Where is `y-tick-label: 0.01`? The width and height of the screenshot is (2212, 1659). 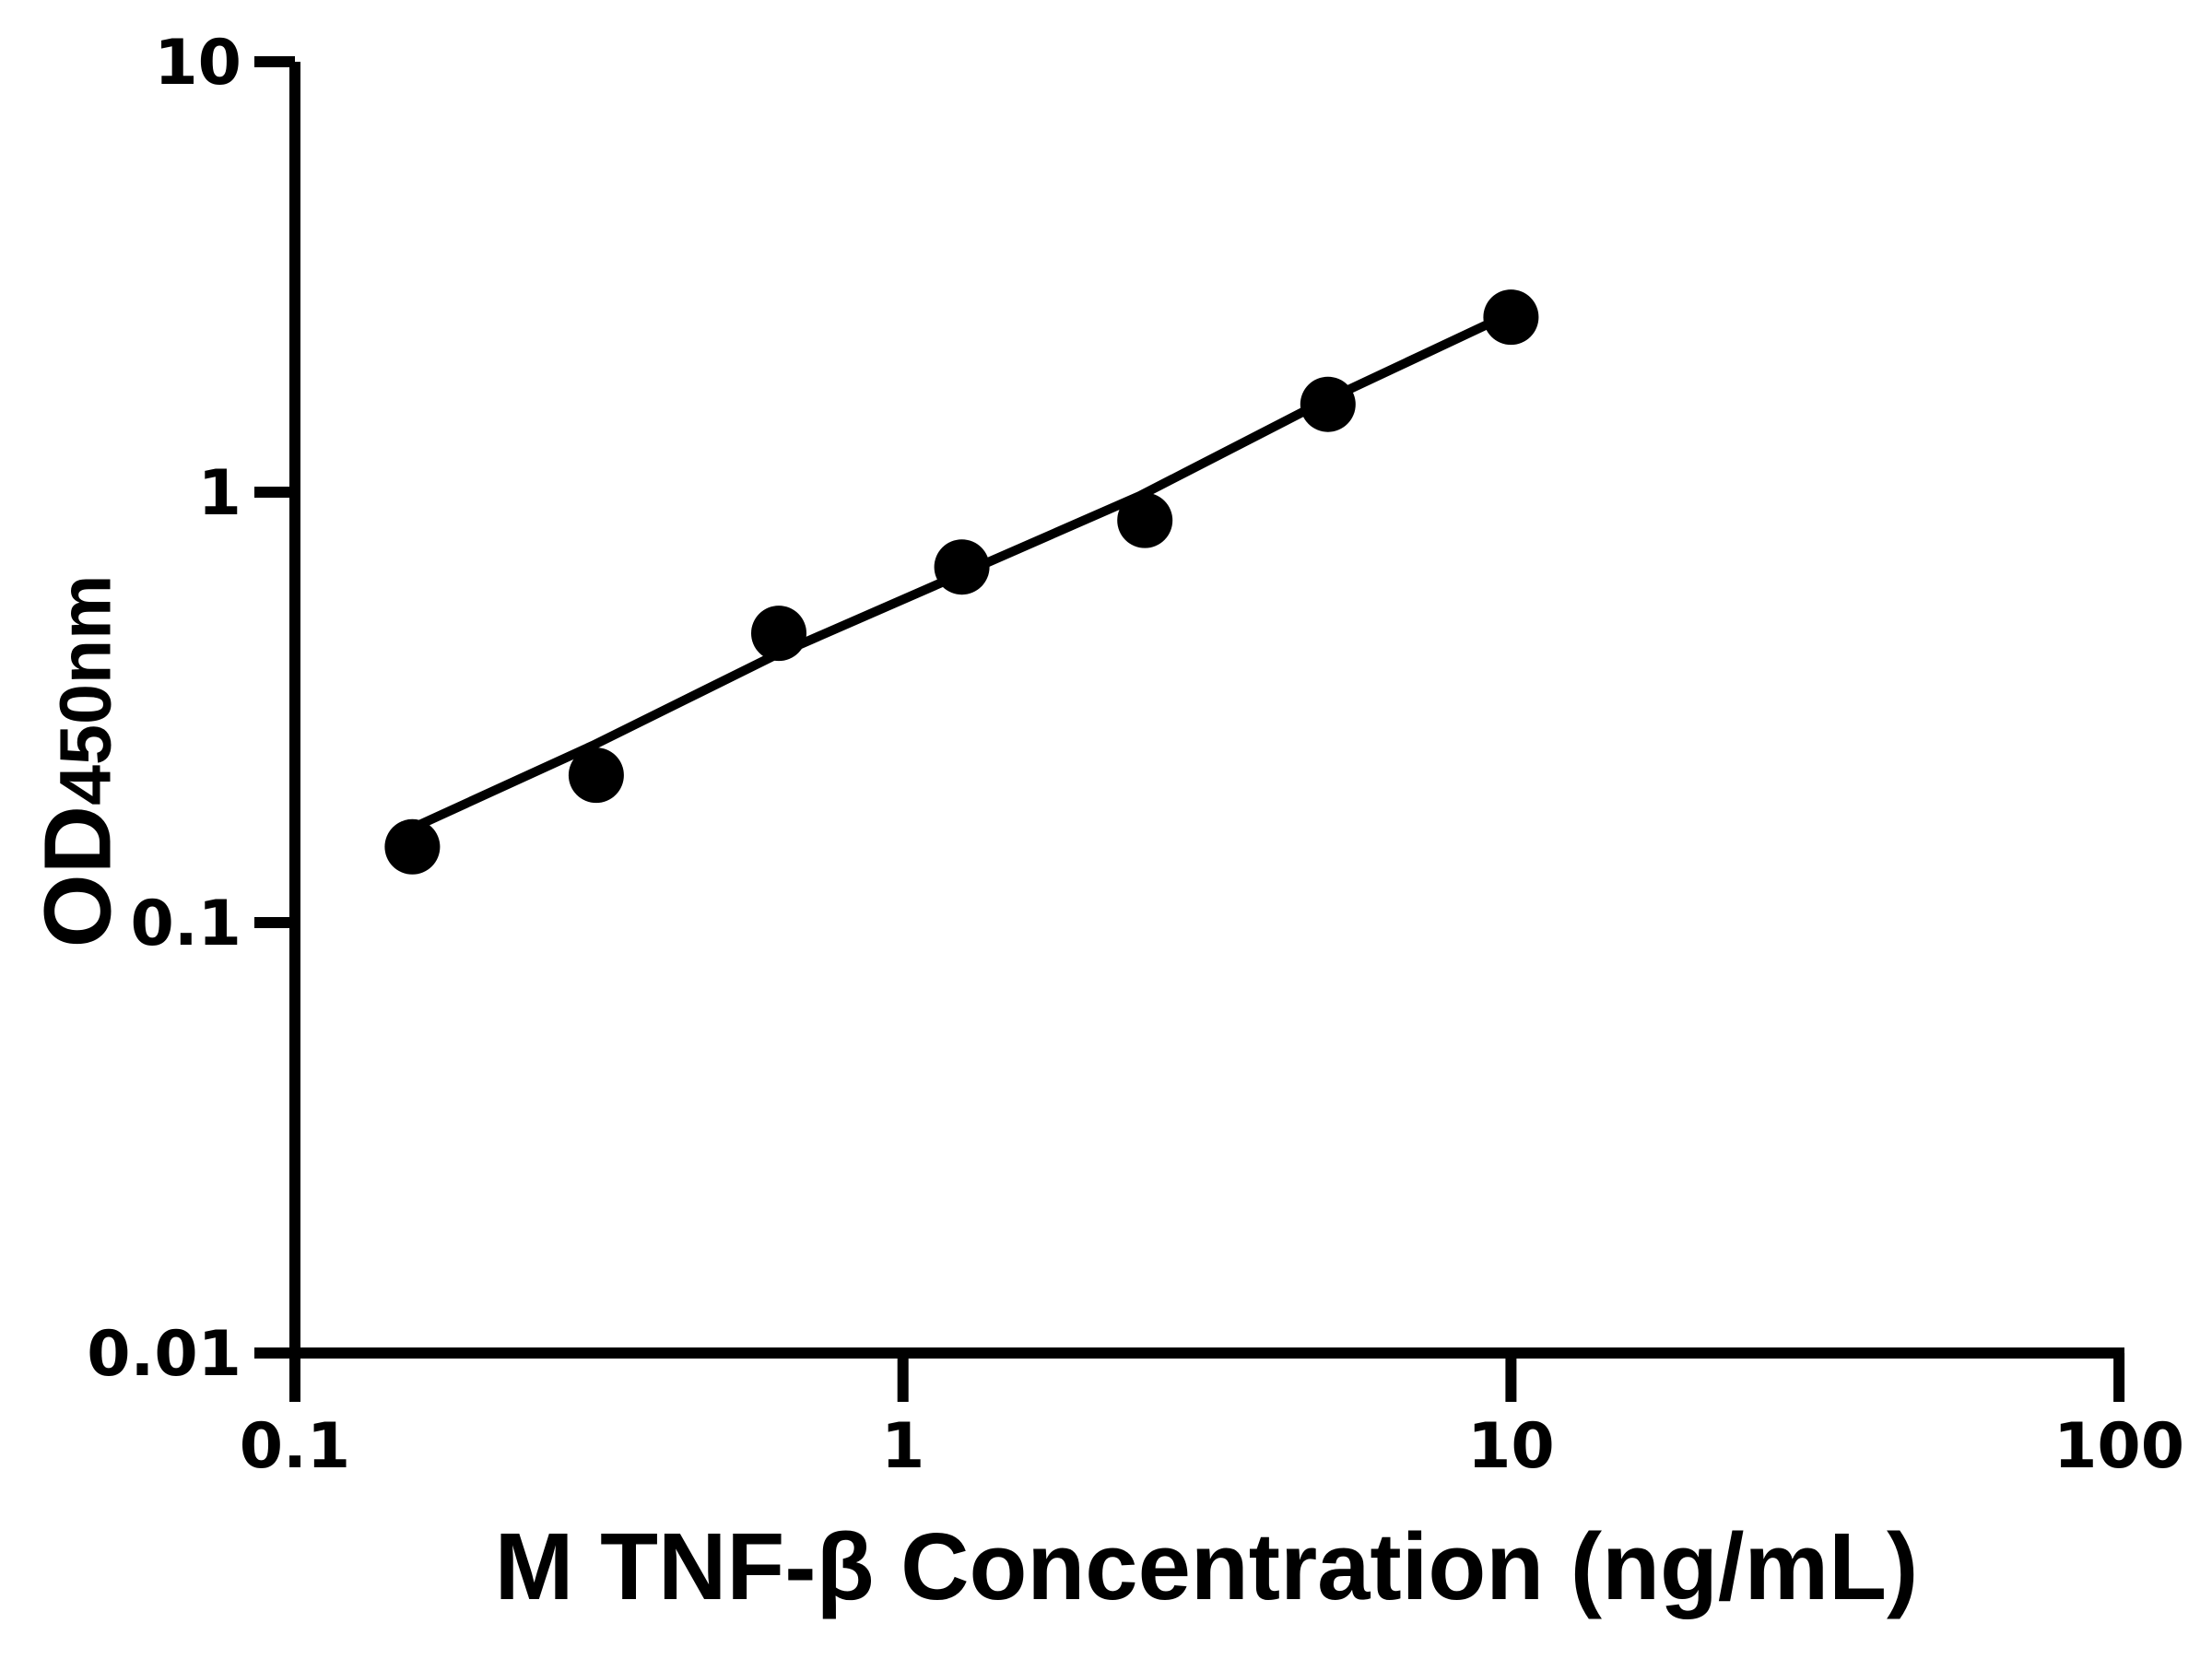 y-tick-label: 0.01 is located at coordinates (164, 1355).